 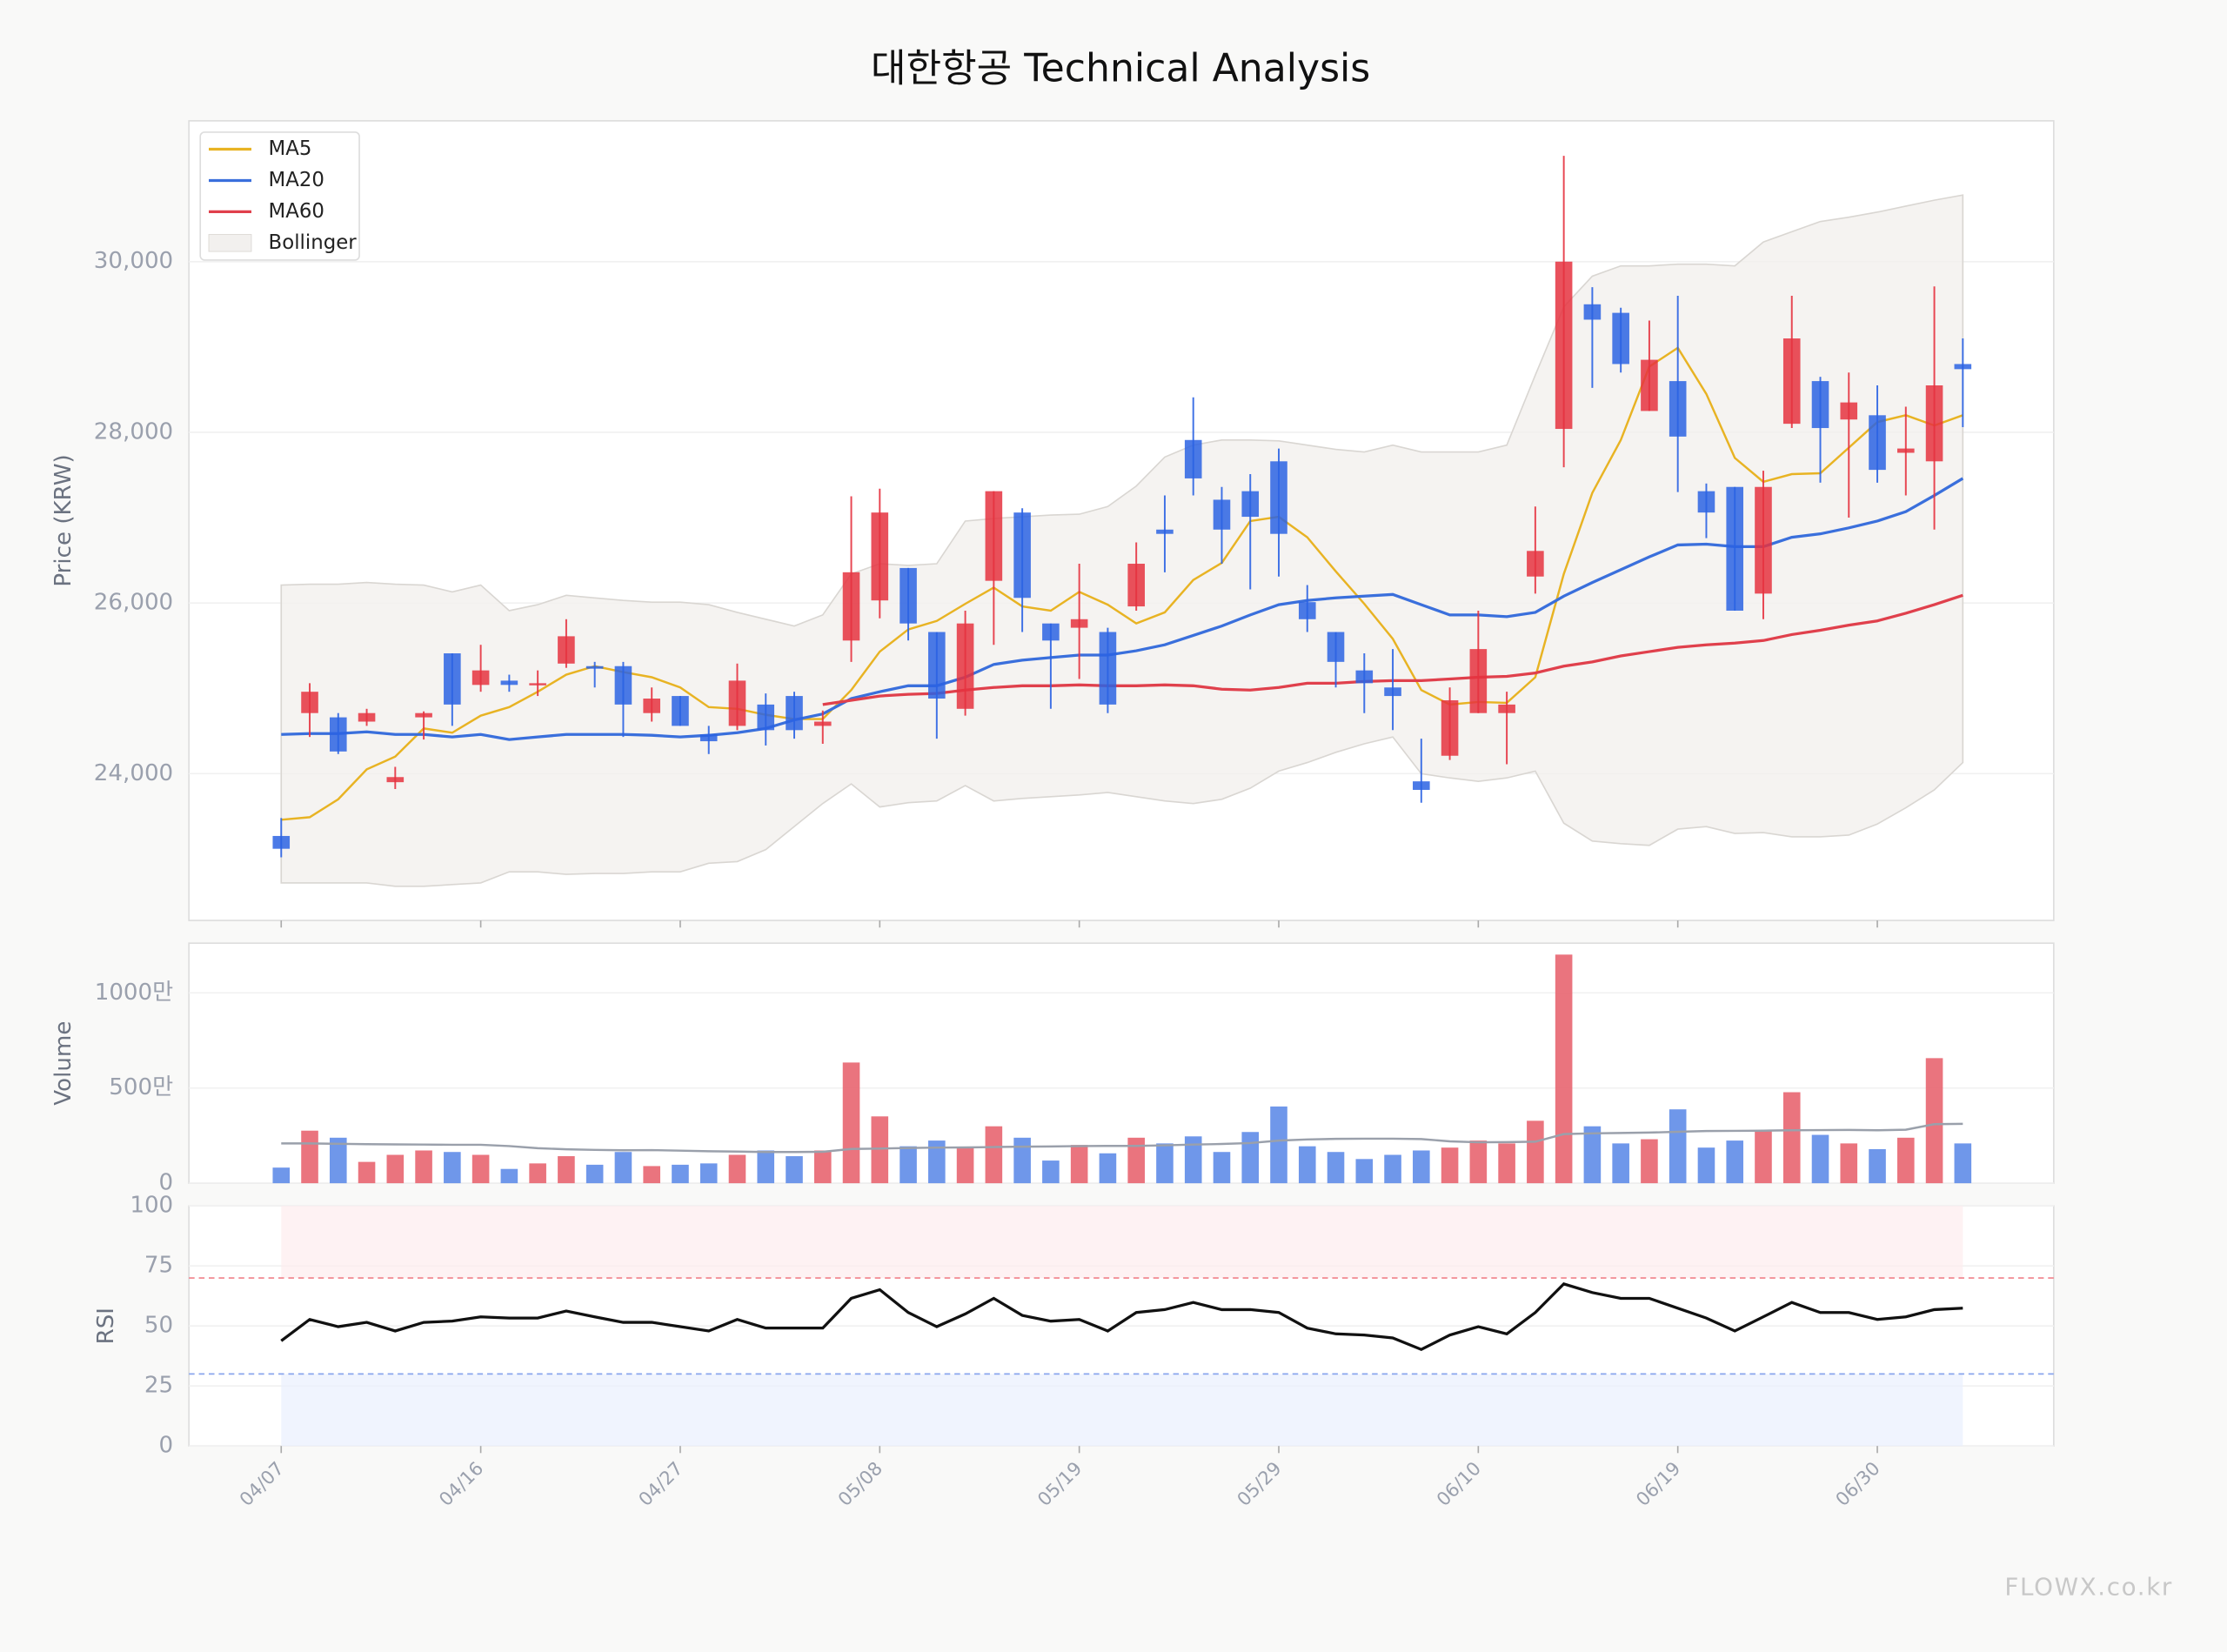 What do you see at coordinates (2088, 1586) in the screenshot?
I see `watermark: FLOWX.co.kr` at bounding box center [2088, 1586].